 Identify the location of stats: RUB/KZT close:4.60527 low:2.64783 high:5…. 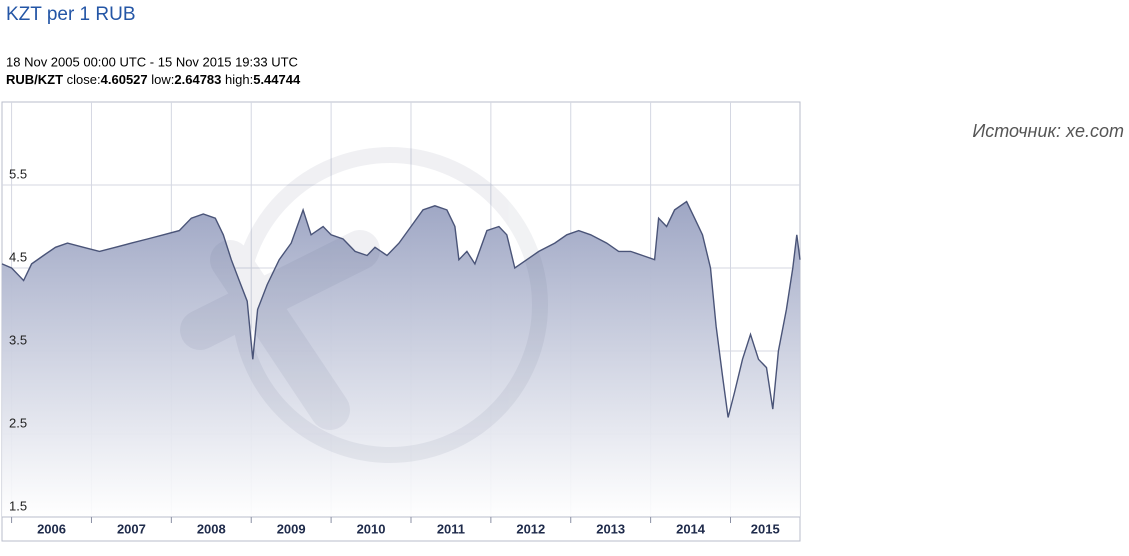
(153, 79).